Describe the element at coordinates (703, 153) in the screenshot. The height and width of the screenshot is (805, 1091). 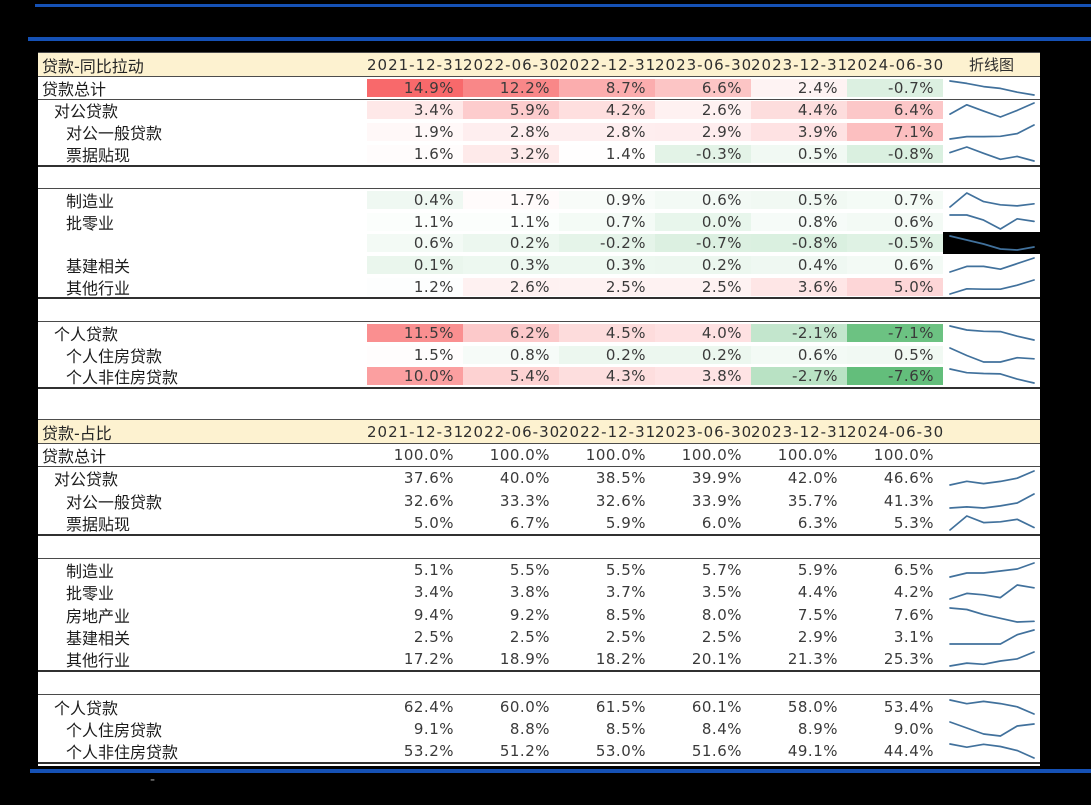
I see `value-cell: -0.3%` at that location.